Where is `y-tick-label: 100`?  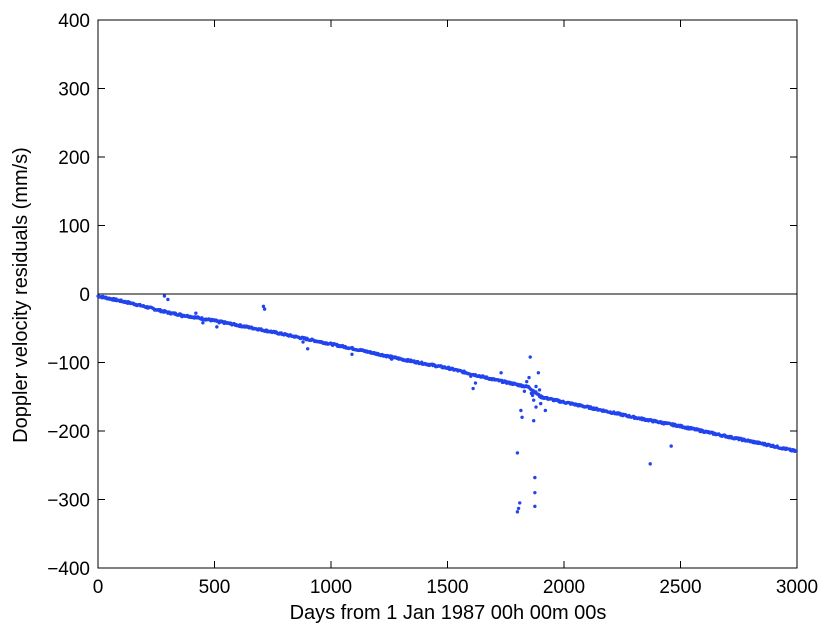
y-tick-label: 100 is located at coordinates (74, 227).